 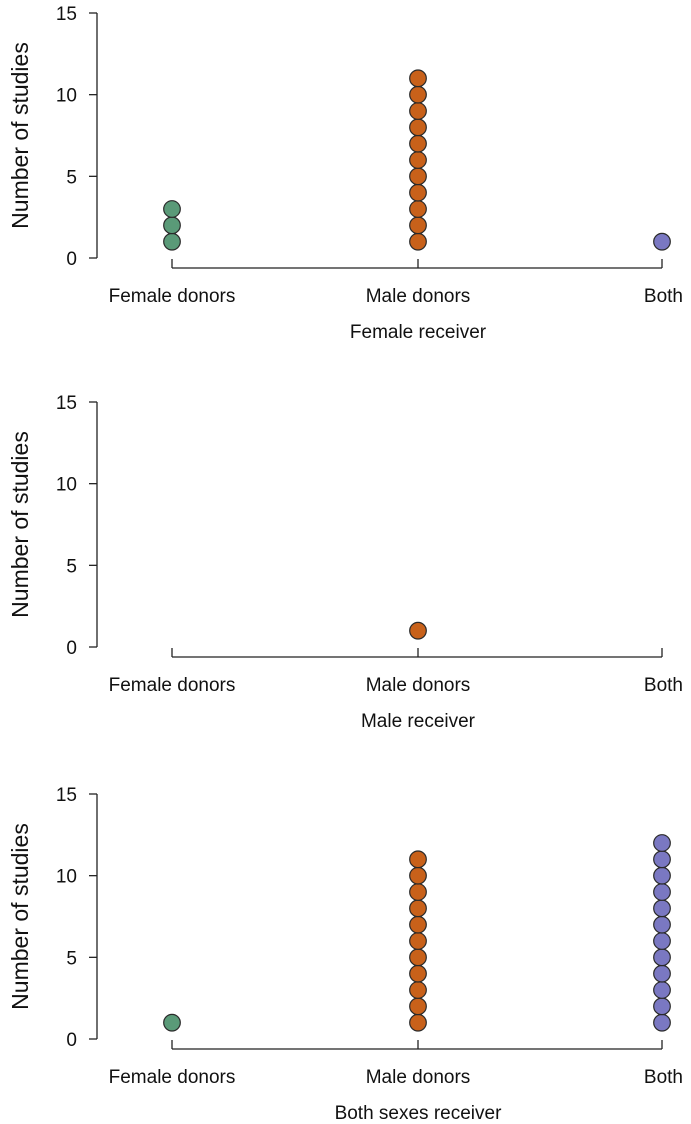 What do you see at coordinates (418, 332) in the screenshot?
I see `x-axis-title: Female receiver` at bounding box center [418, 332].